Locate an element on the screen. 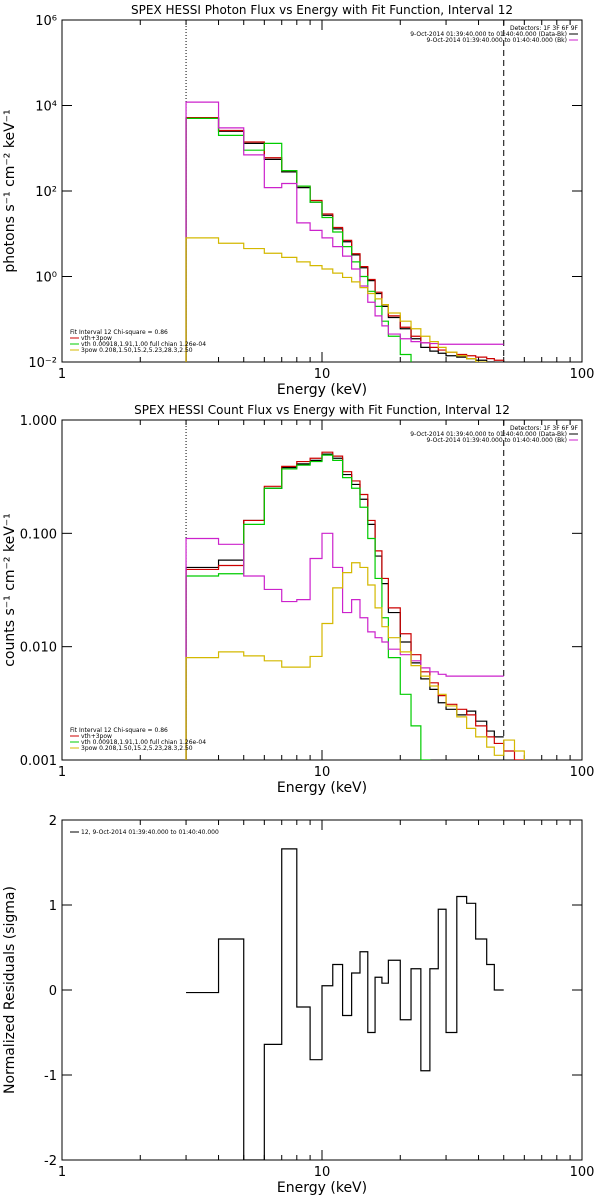 Image resolution: width=600 pixels, height=1200 pixels. residuals-series-residuals is located at coordinates (345, 1004).